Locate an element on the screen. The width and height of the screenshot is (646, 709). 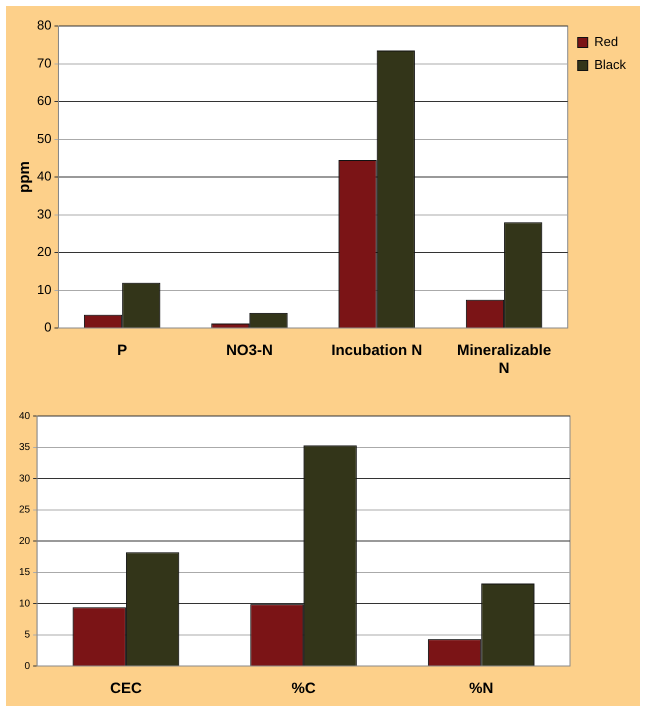
y-tick-label: 25 is located at coordinates (25, 510).